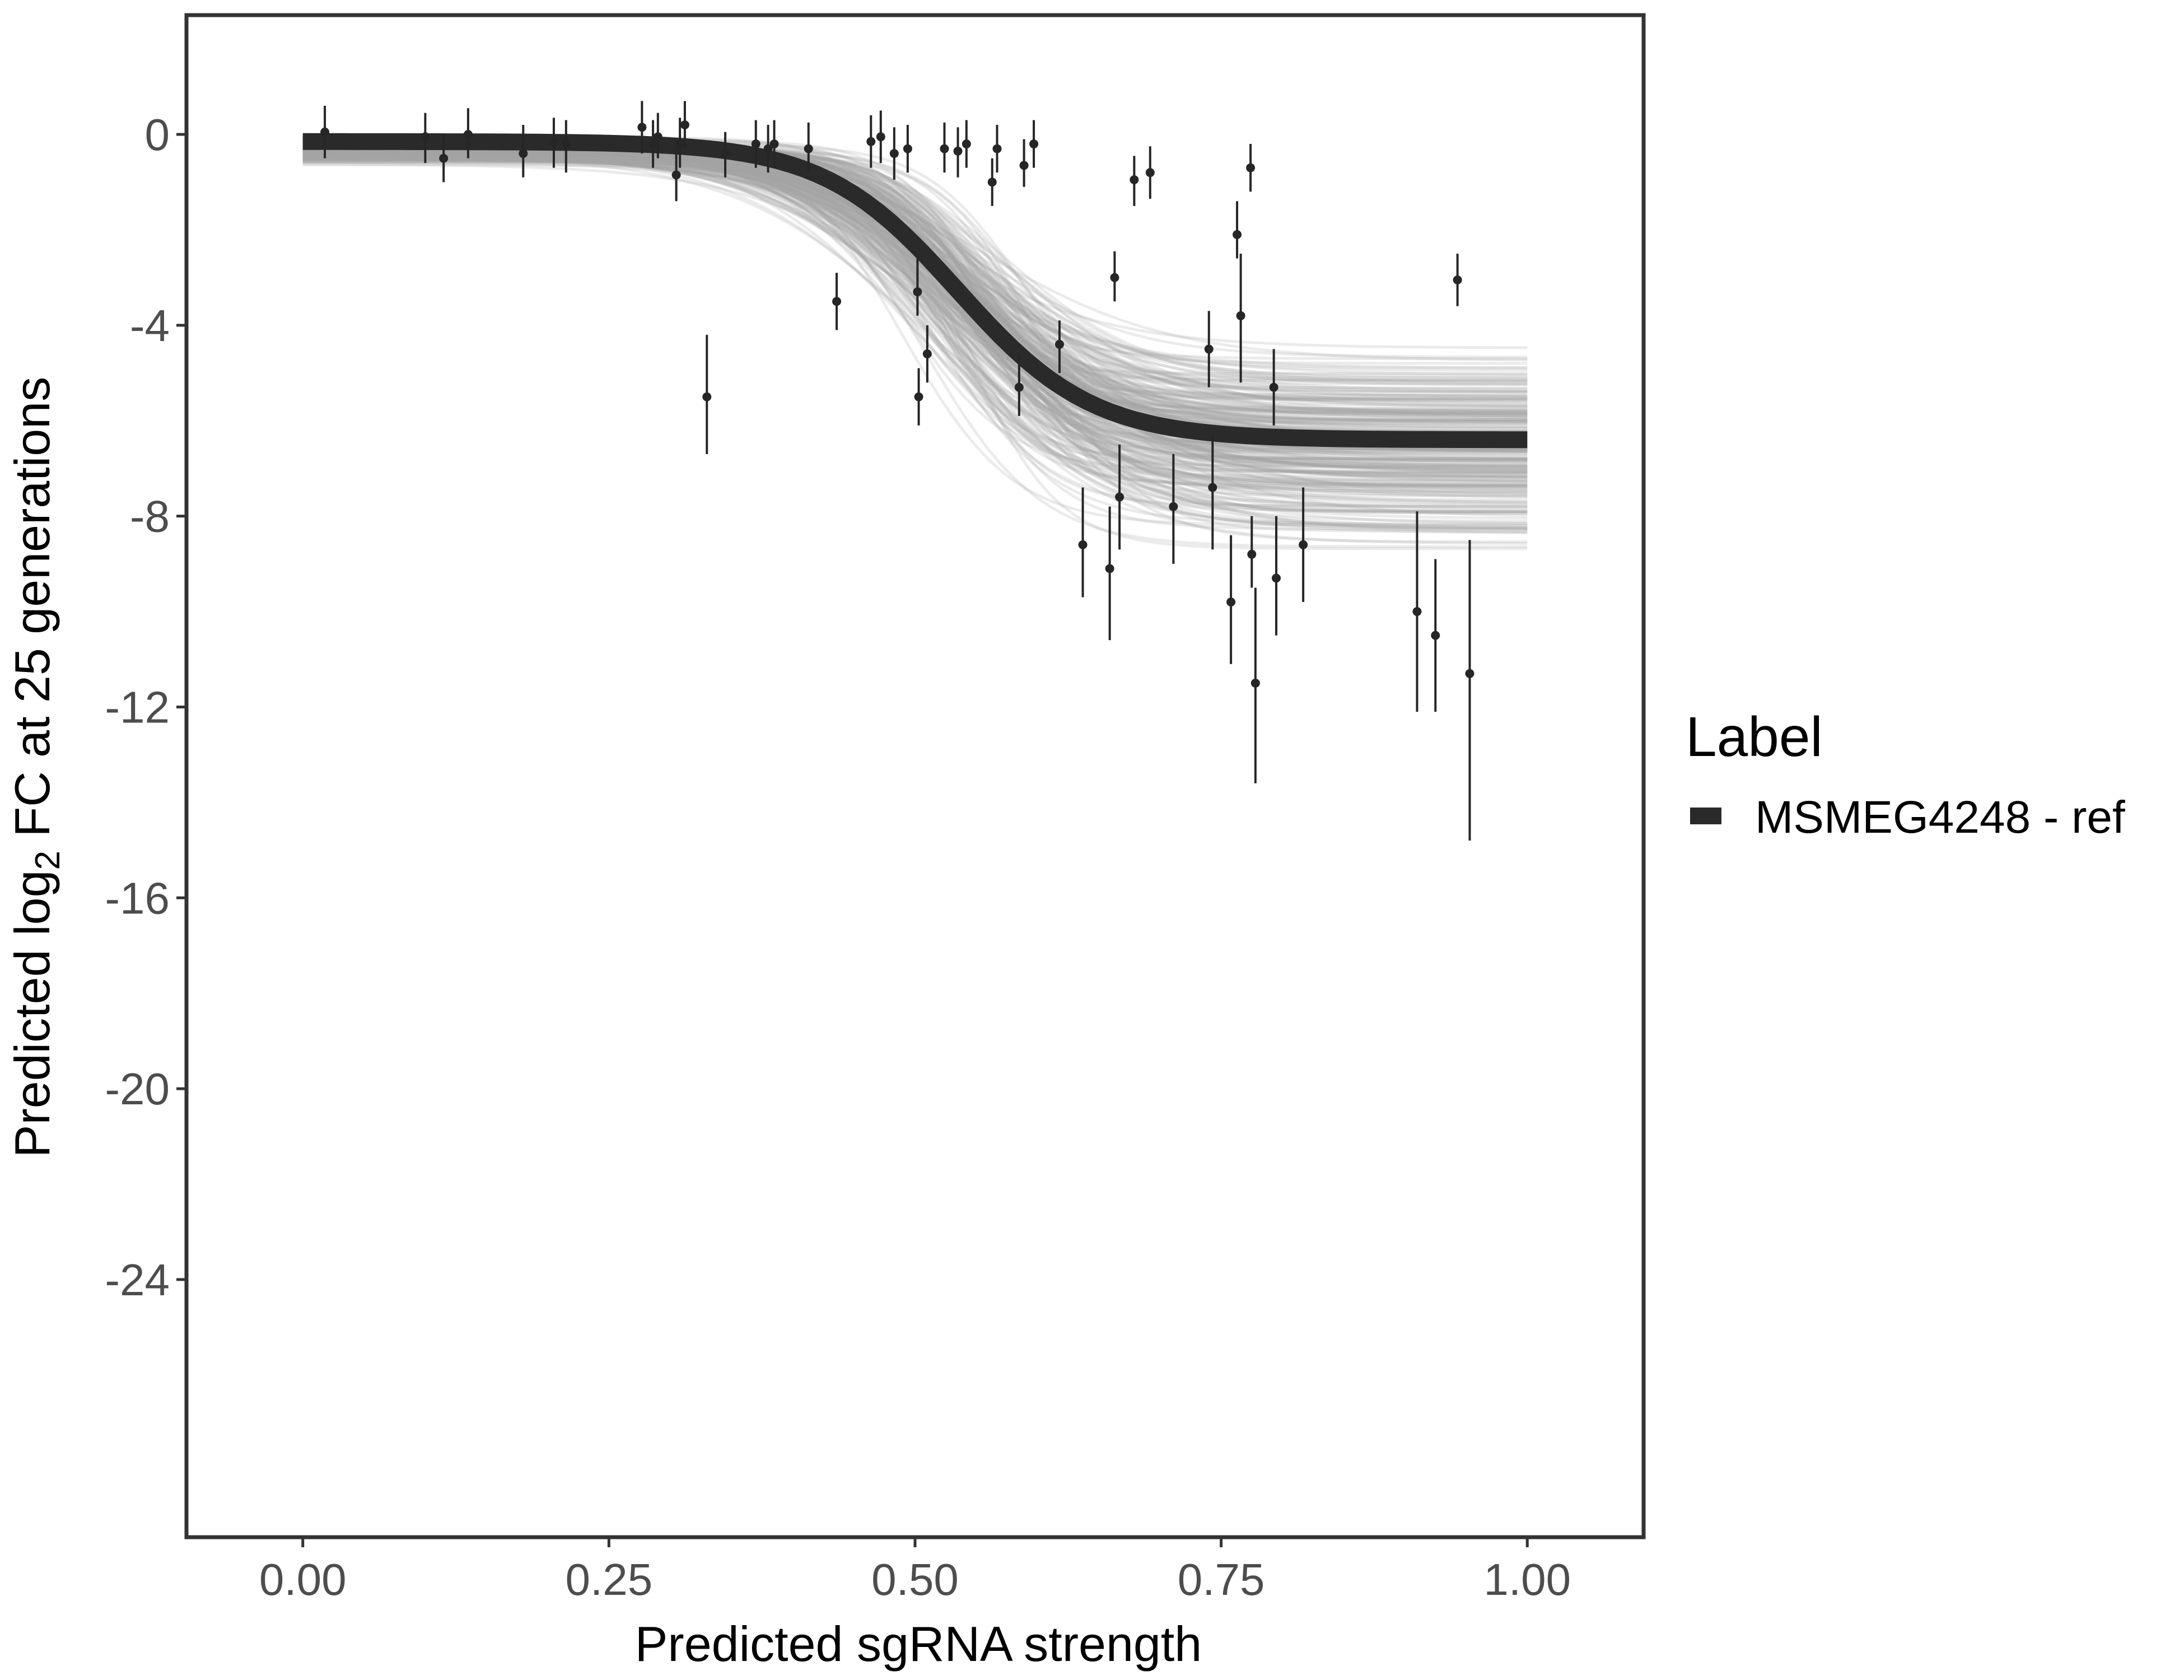 Image resolution: width=2184 pixels, height=1680 pixels. What do you see at coordinates (32, 1014) in the screenshot?
I see `y-axis-title-main: Predicted log` at bounding box center [32, 1014].